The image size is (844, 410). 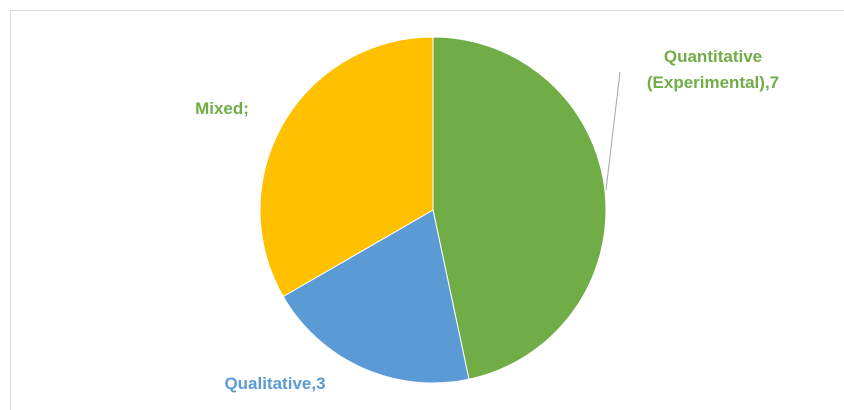 I want to click on data-label-qualitative: Qualitative,3, so click(x=274, y=383).